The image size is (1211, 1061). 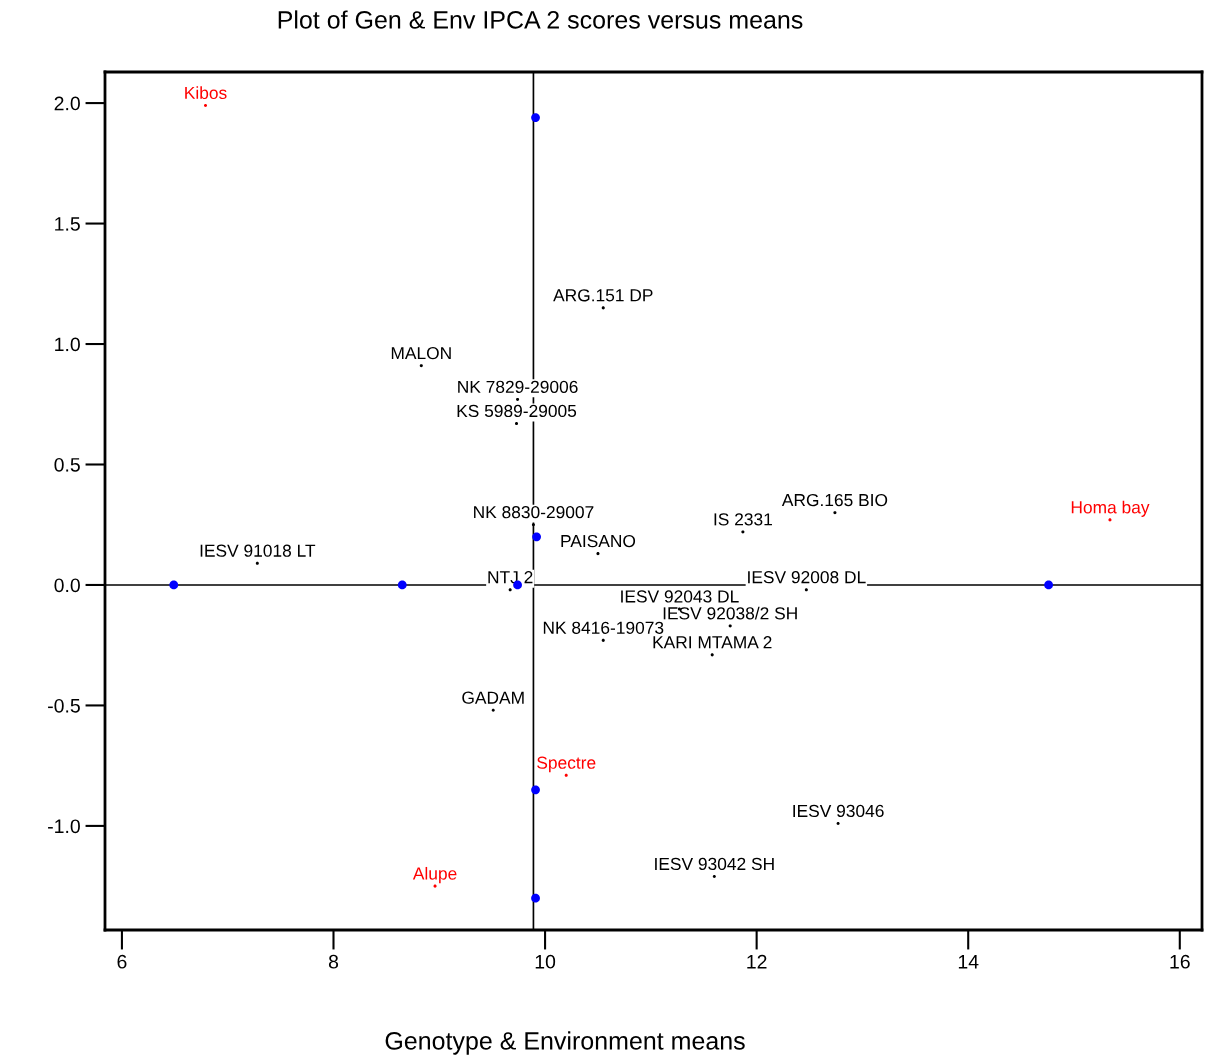 I want to click on y-tick-label: 0.5, so click(x=67, y=464).